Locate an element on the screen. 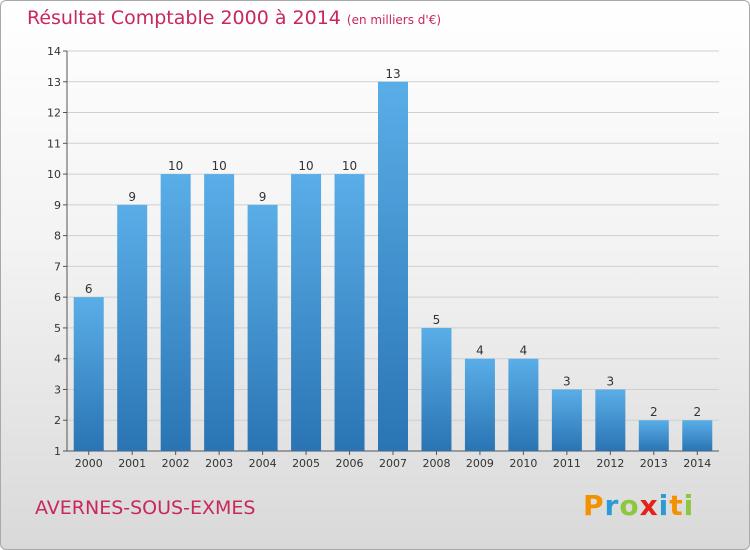 The height and width of the screenshot is (550, 750). data-label: 5 is located at coordinates (437, 320).